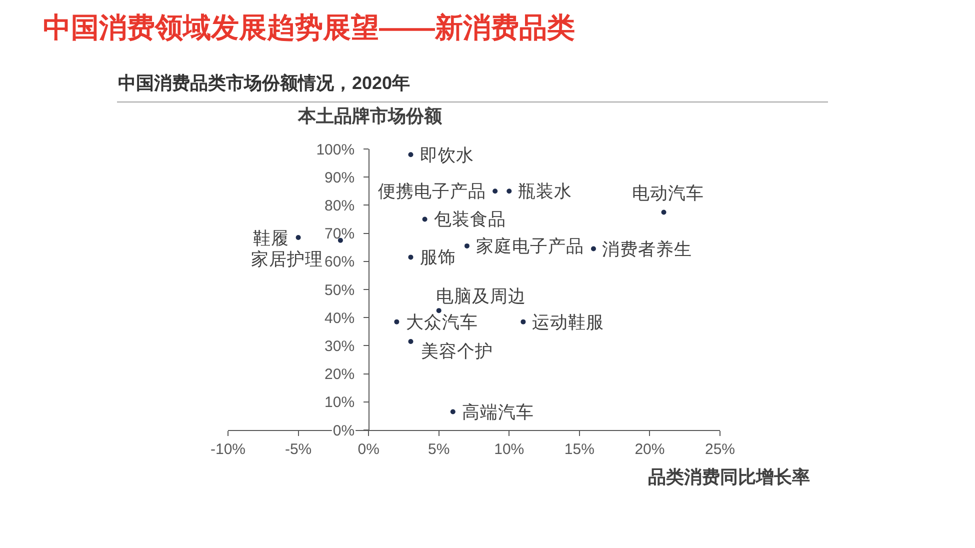  I want to click on series-label: 高端汽车, so click(498, 412).